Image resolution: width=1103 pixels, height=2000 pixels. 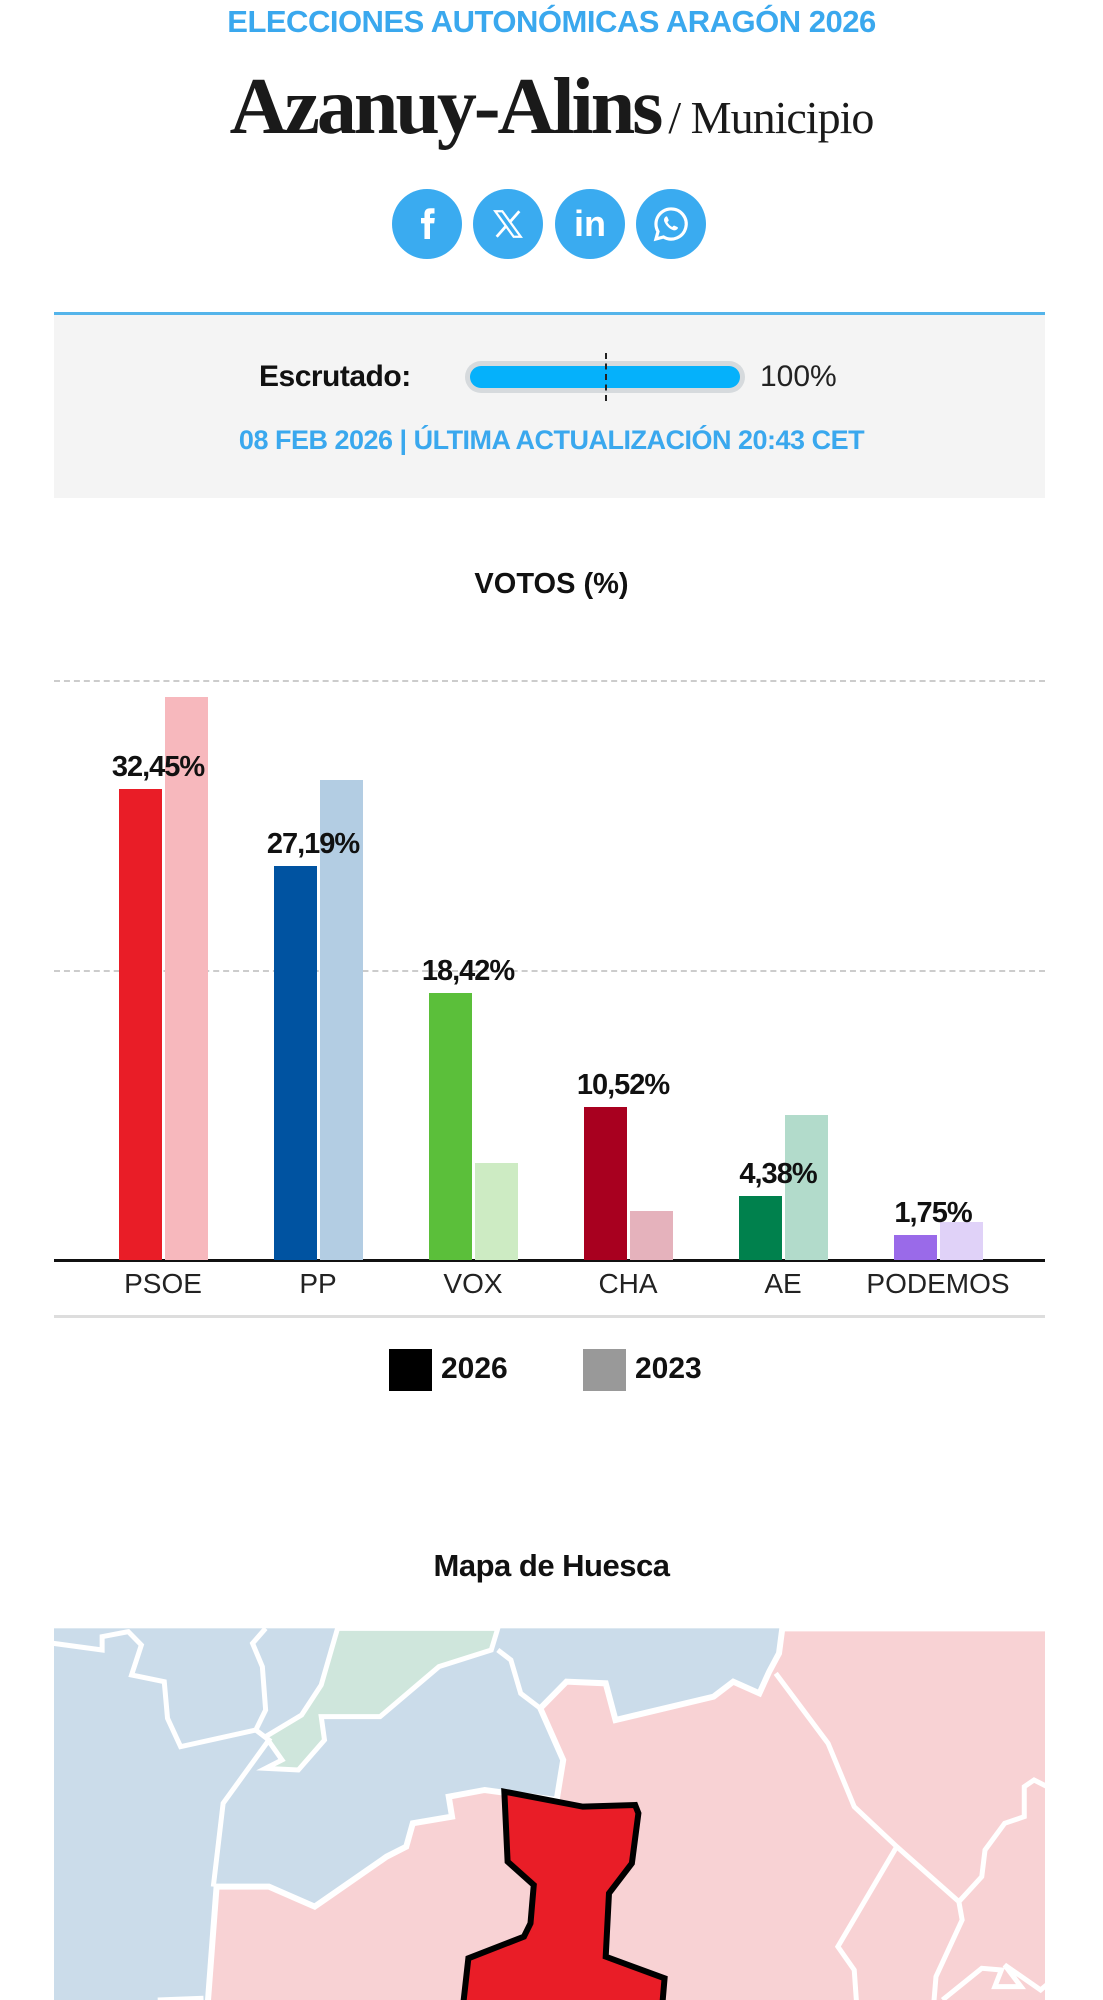 What do you see at coordinates (798, 376) in the screenshot?
I see `scrutiny-percent: 100%` at bounding box center [798, 376].